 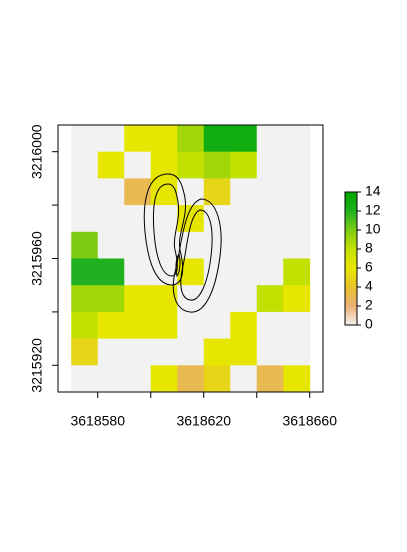 What do you see at coordinates (362, 257) in the screenshot?
I see `colorbar: 0 2 4 6 8 10 12 14` at bounding box center [362, 257].